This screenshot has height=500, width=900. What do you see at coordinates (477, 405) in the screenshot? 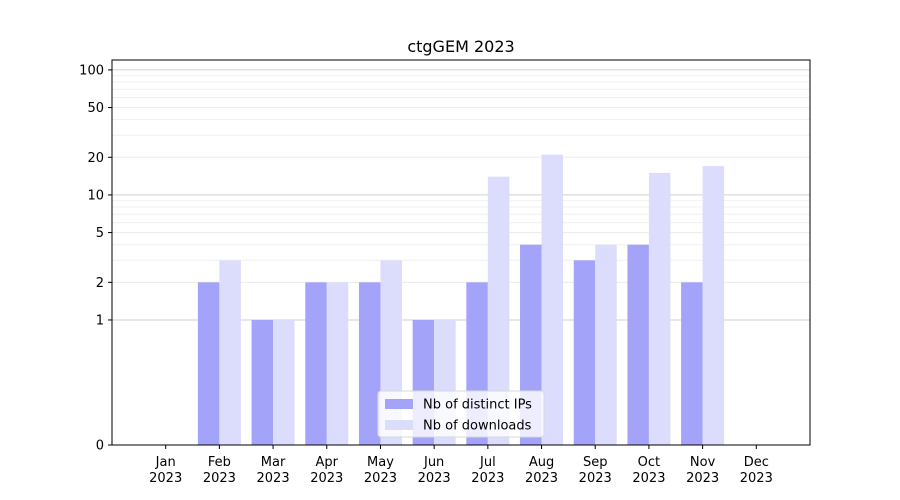
I see `legend-label: Nb of distinct IPs` at bounding box center [477, 405].